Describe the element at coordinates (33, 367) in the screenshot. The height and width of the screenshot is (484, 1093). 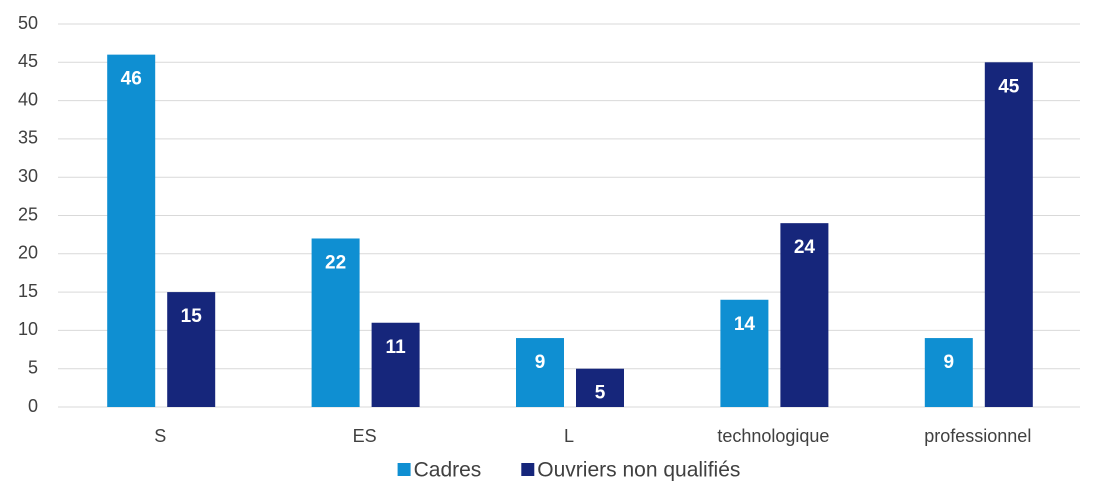
I see `y-tick-label: 5` at that location.